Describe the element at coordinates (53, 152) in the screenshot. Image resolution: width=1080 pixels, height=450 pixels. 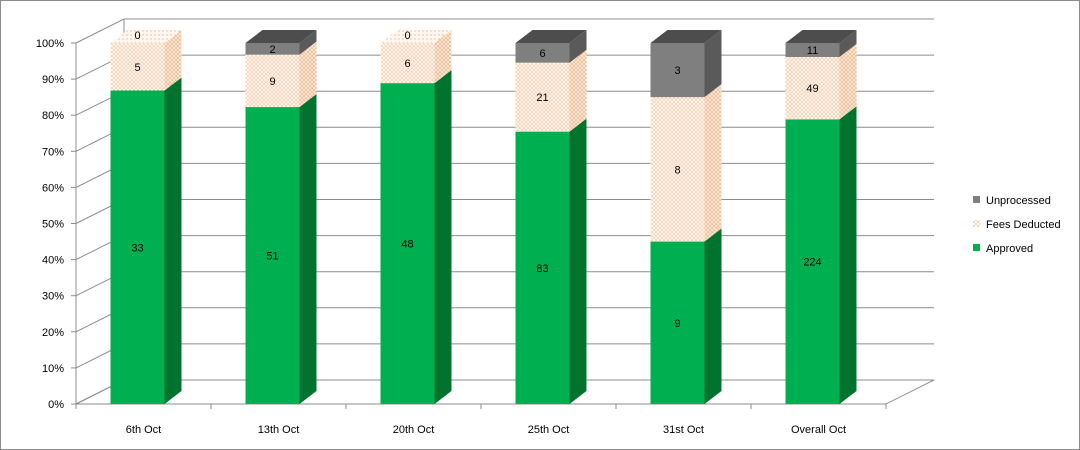
I see `y-tick-label: 70%` at that location.